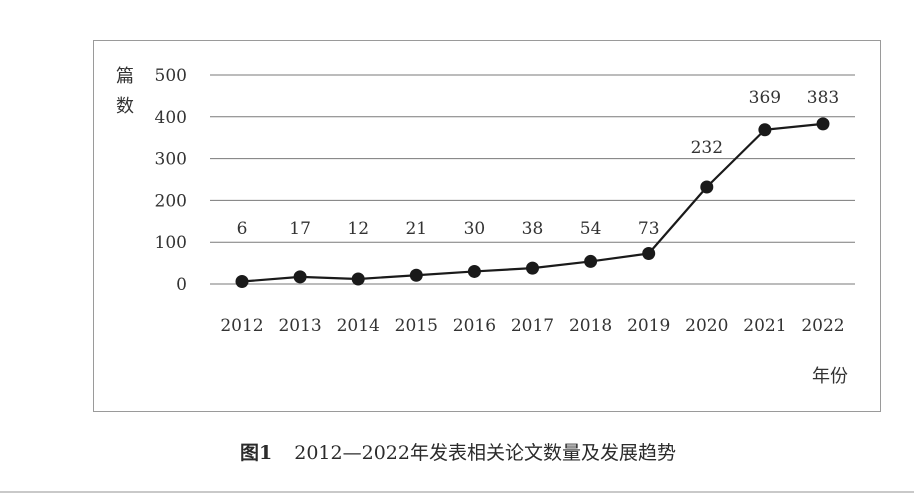 This screenshot has height=494, width=916. I want to click on data-label: 383, so click(823, 98).